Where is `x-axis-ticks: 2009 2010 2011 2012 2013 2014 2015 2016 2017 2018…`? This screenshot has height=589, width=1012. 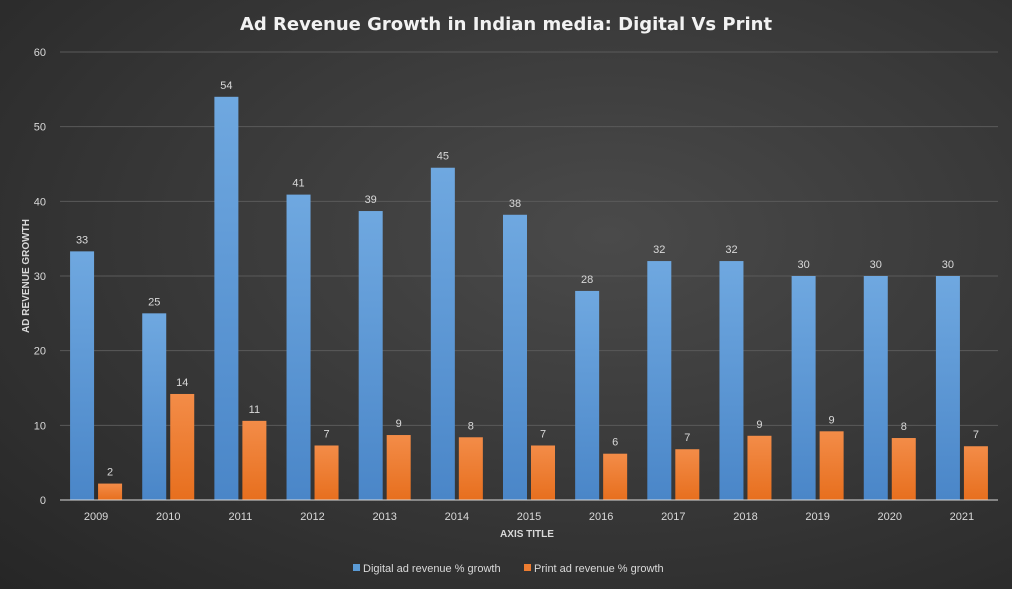 x-axis-ticks: 2009 2010 2011 2012 2013 2014 2015 2016 2017 2018… is located at coordinates (529, 517).